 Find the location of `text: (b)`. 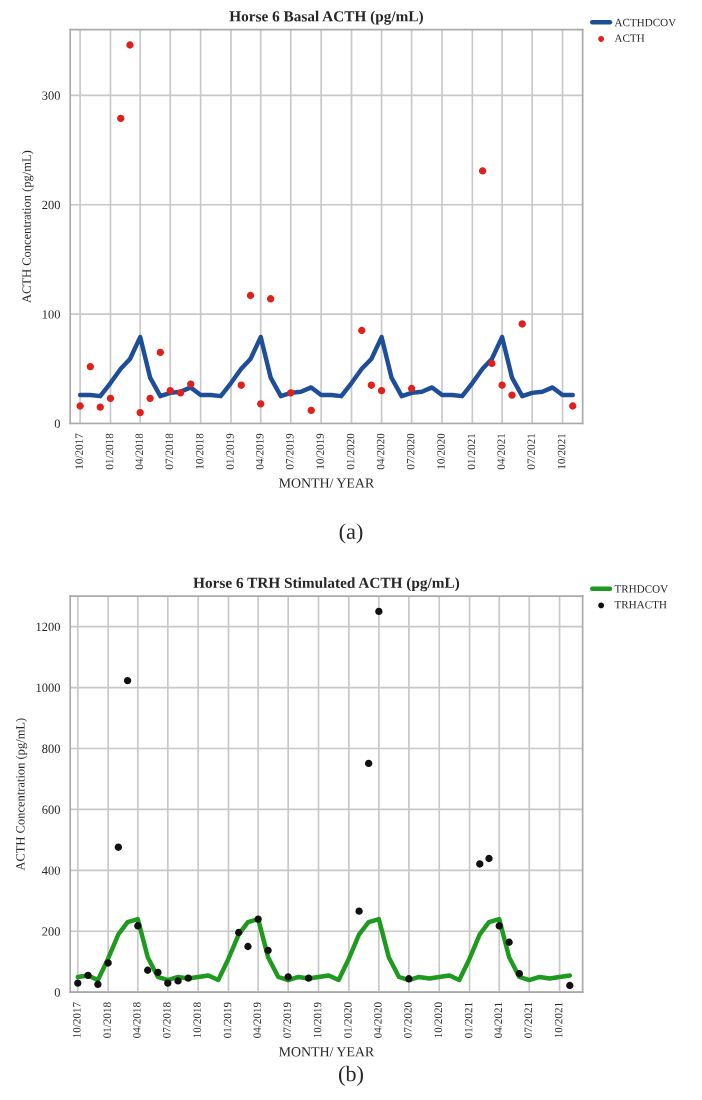

text: (b) is located at coordinates (351, 1075).